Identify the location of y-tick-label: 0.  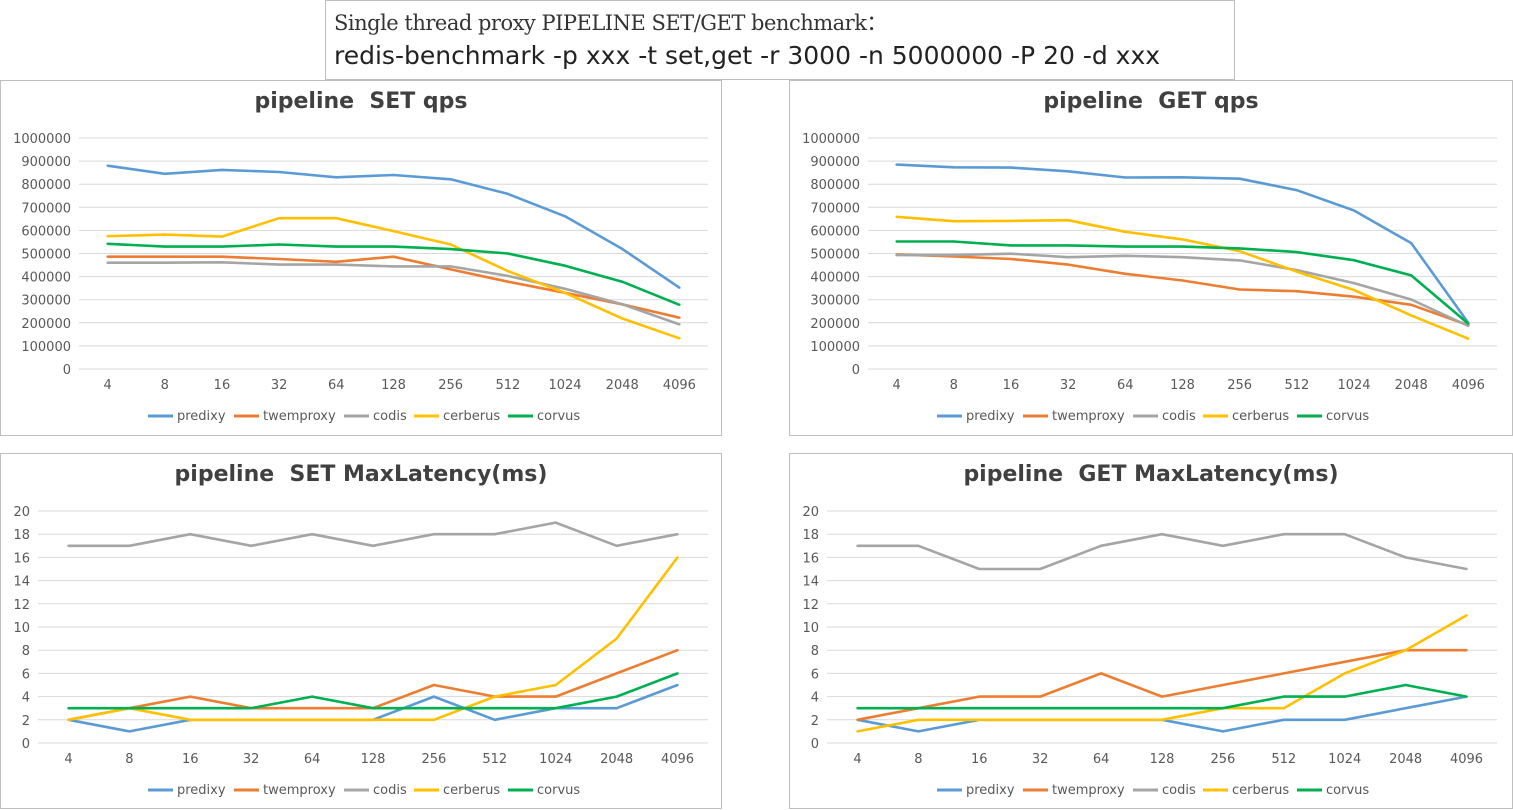
(67, 370).